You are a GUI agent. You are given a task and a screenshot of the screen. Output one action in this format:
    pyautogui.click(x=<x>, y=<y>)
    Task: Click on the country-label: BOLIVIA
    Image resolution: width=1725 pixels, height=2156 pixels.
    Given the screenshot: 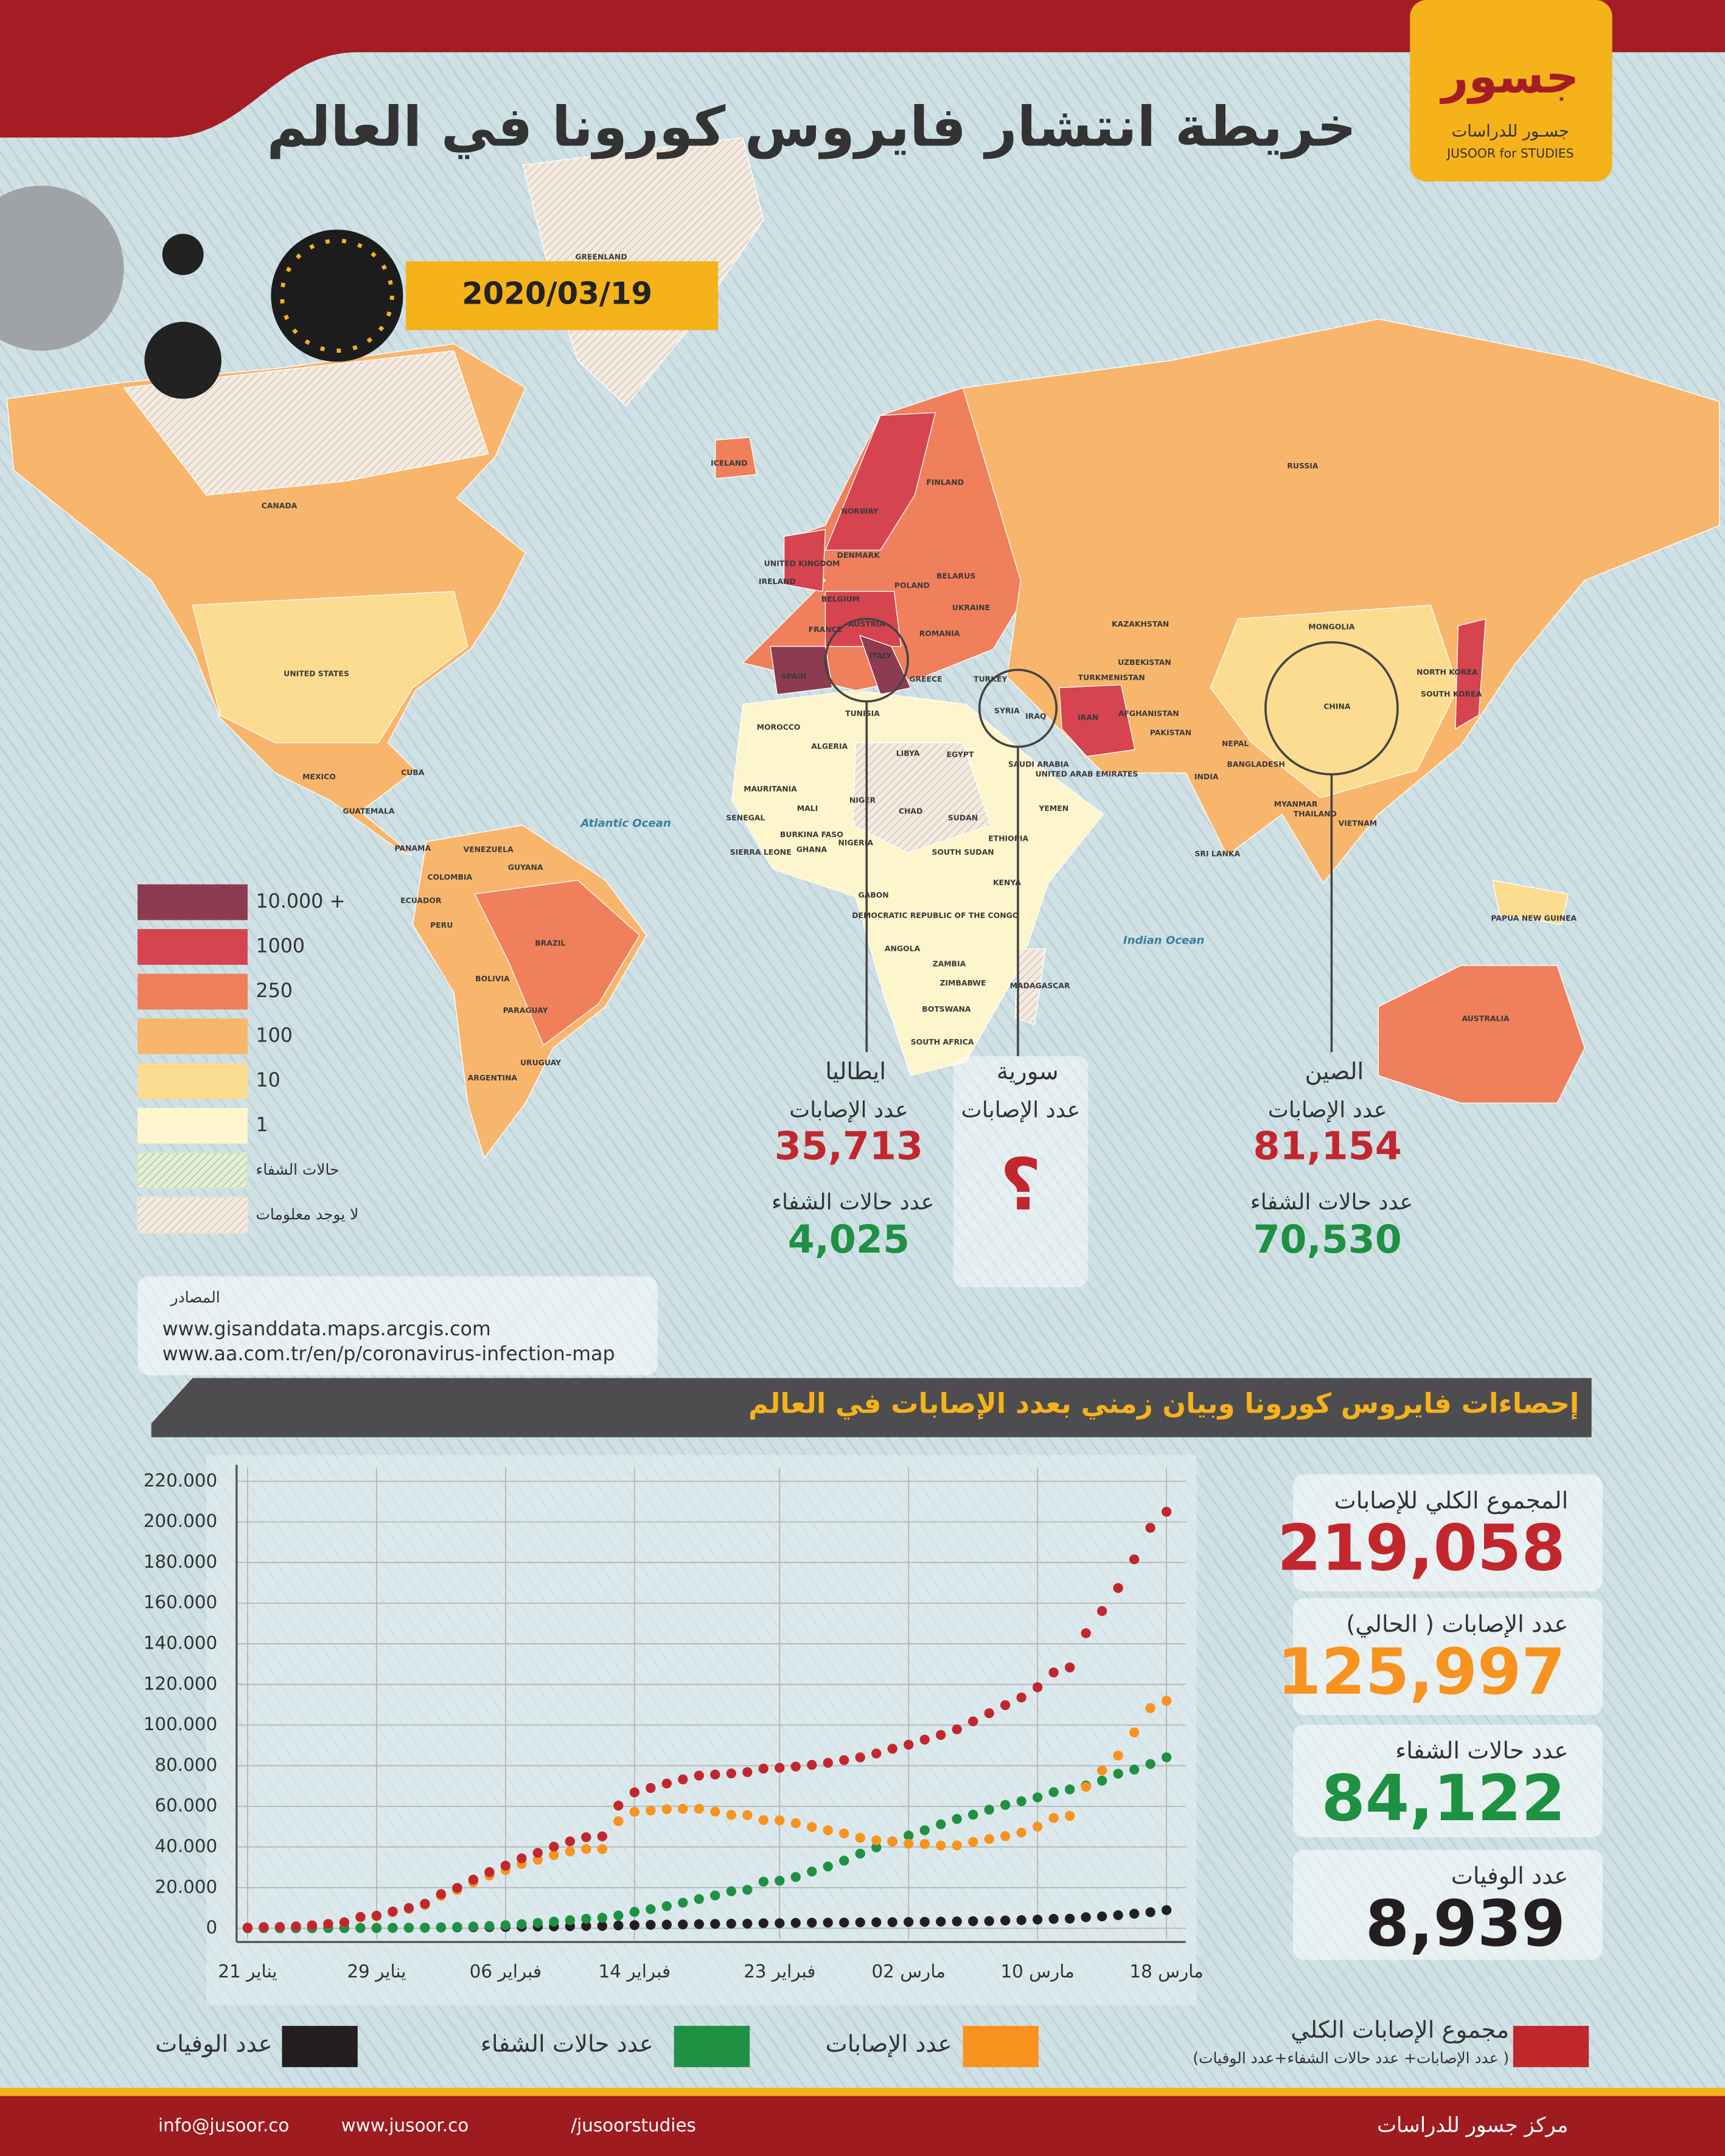 What is the action you would take?
    pyautogui.click(x=492, y=979)
    